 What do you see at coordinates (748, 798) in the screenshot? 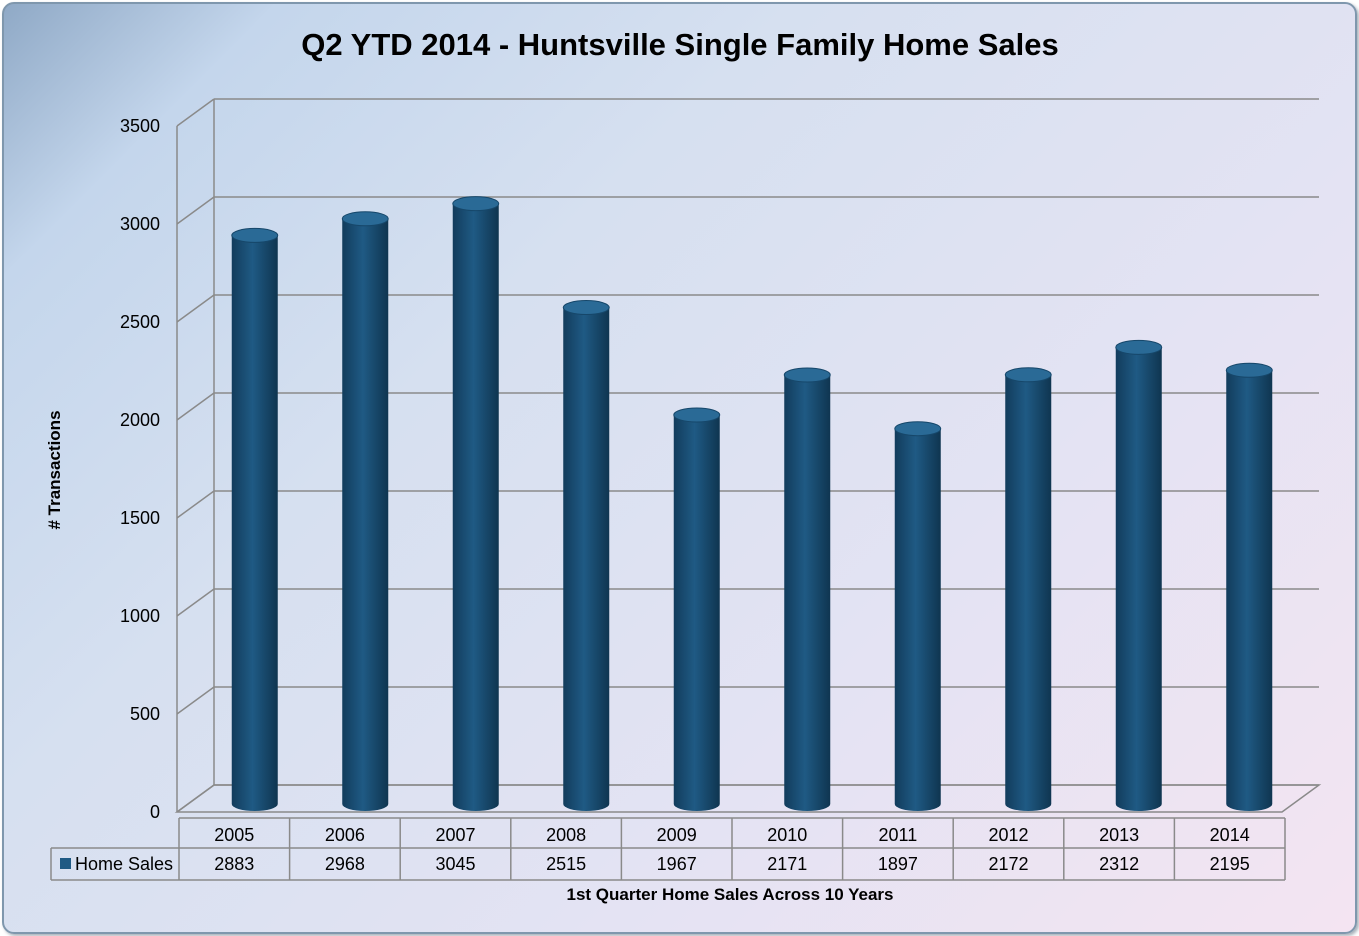
I see `floor-plane` at bounding box center [748, 798].